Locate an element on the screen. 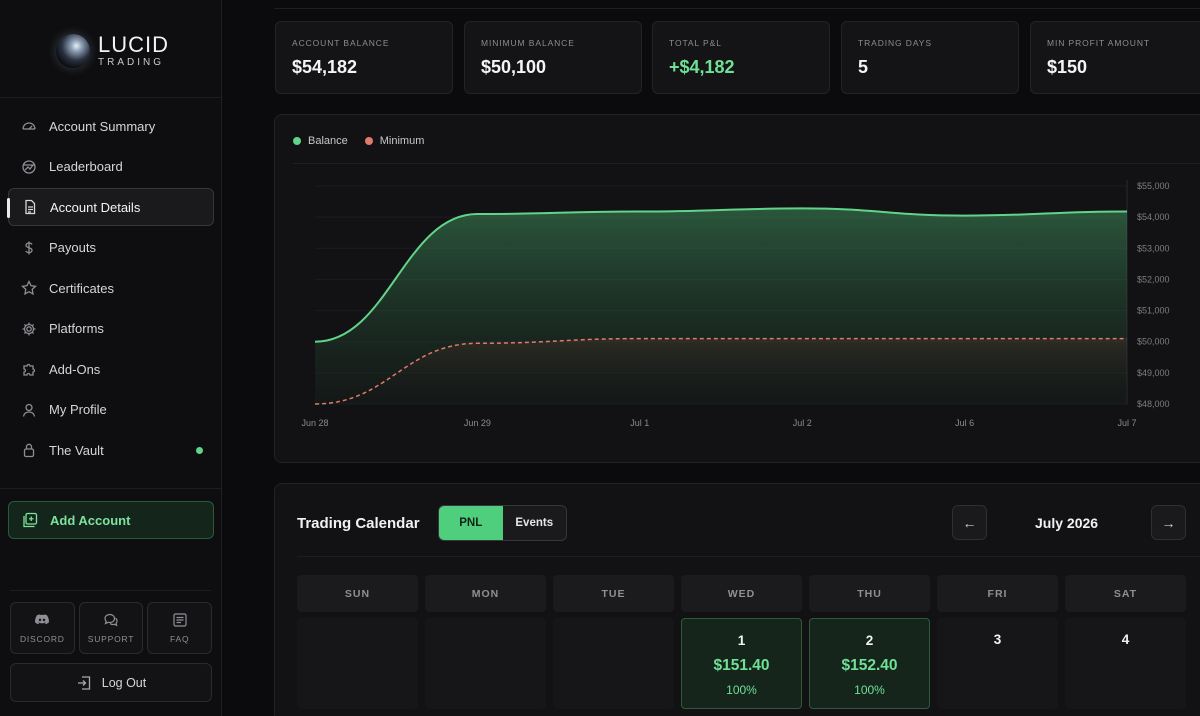 This screenshot has width=1200, height=716. day-number: 2 is located at coordinates (869, 640).